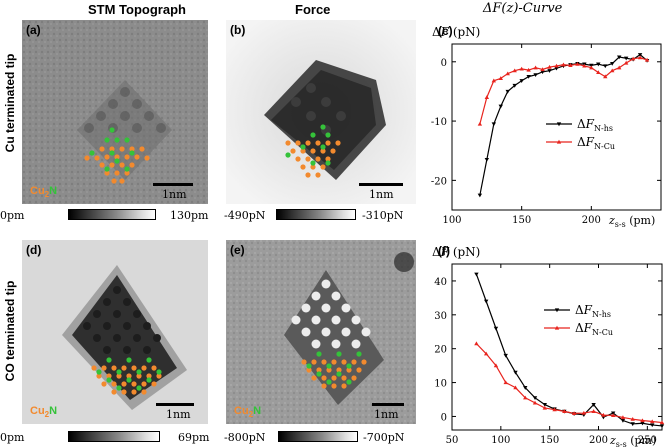 This screenshot has height=448, width=665. Describe the element at coordinates (115, 112) in the screenshot. I see `panel-a-stm-cu: (a) Cu2N 1nm` at that location.